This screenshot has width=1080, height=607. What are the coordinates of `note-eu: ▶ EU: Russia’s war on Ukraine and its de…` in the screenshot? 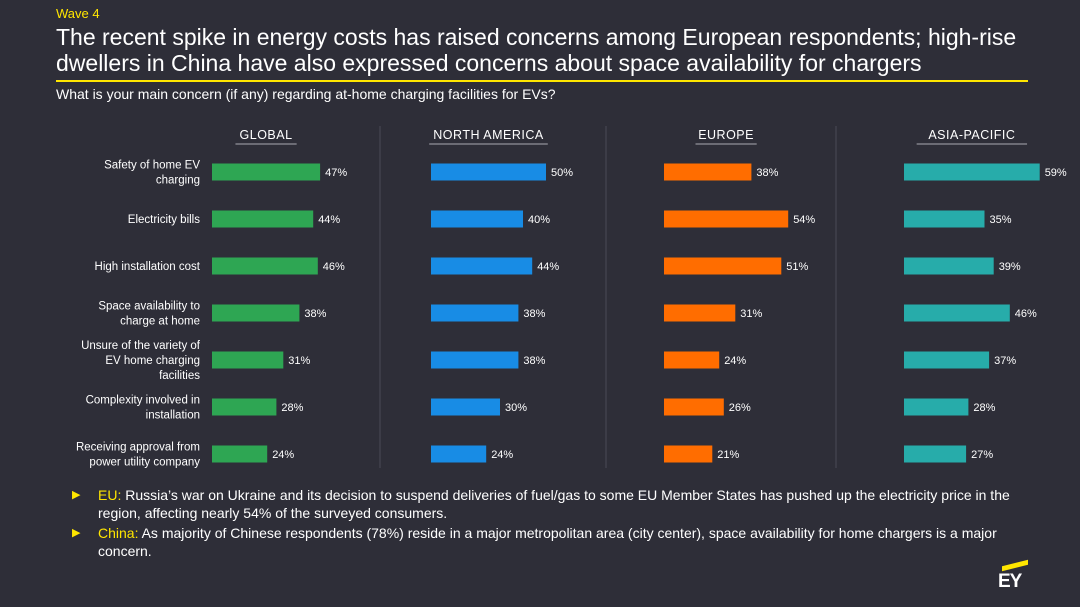 It's located at (542, 504).